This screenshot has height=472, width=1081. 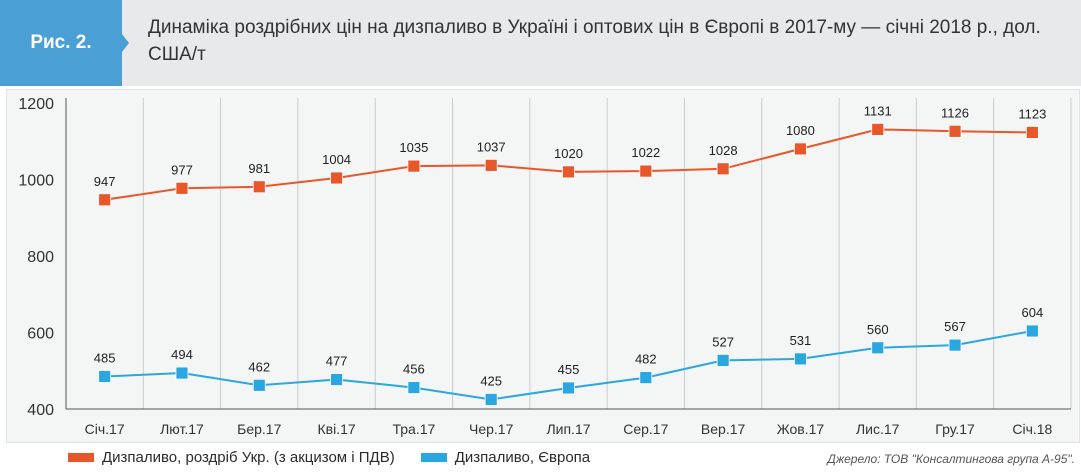 What do you see at coordinates (40, 257) in the screenshot?
I see `y-tick-label: 800` at bounding box center [40, 257].